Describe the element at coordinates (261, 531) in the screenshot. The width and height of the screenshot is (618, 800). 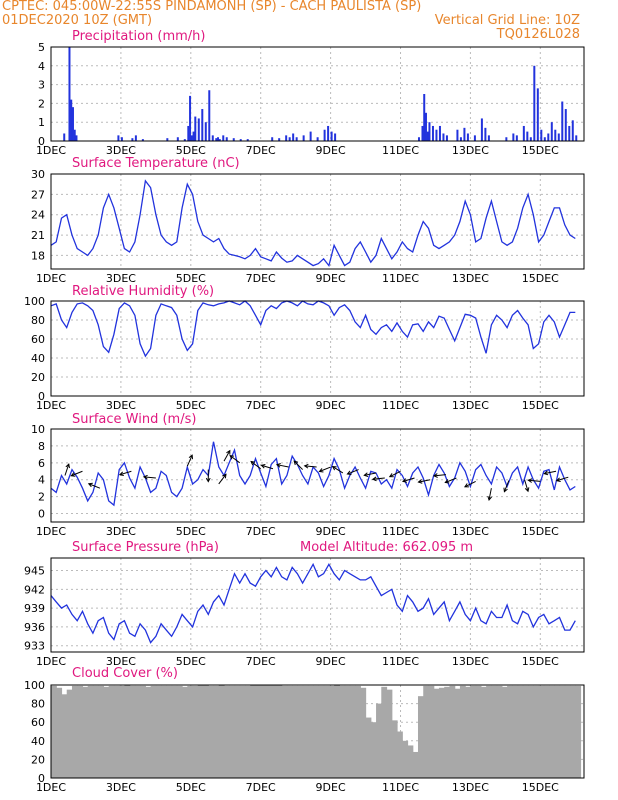
I see `wind-xtick-label: 7DEC` at that location.